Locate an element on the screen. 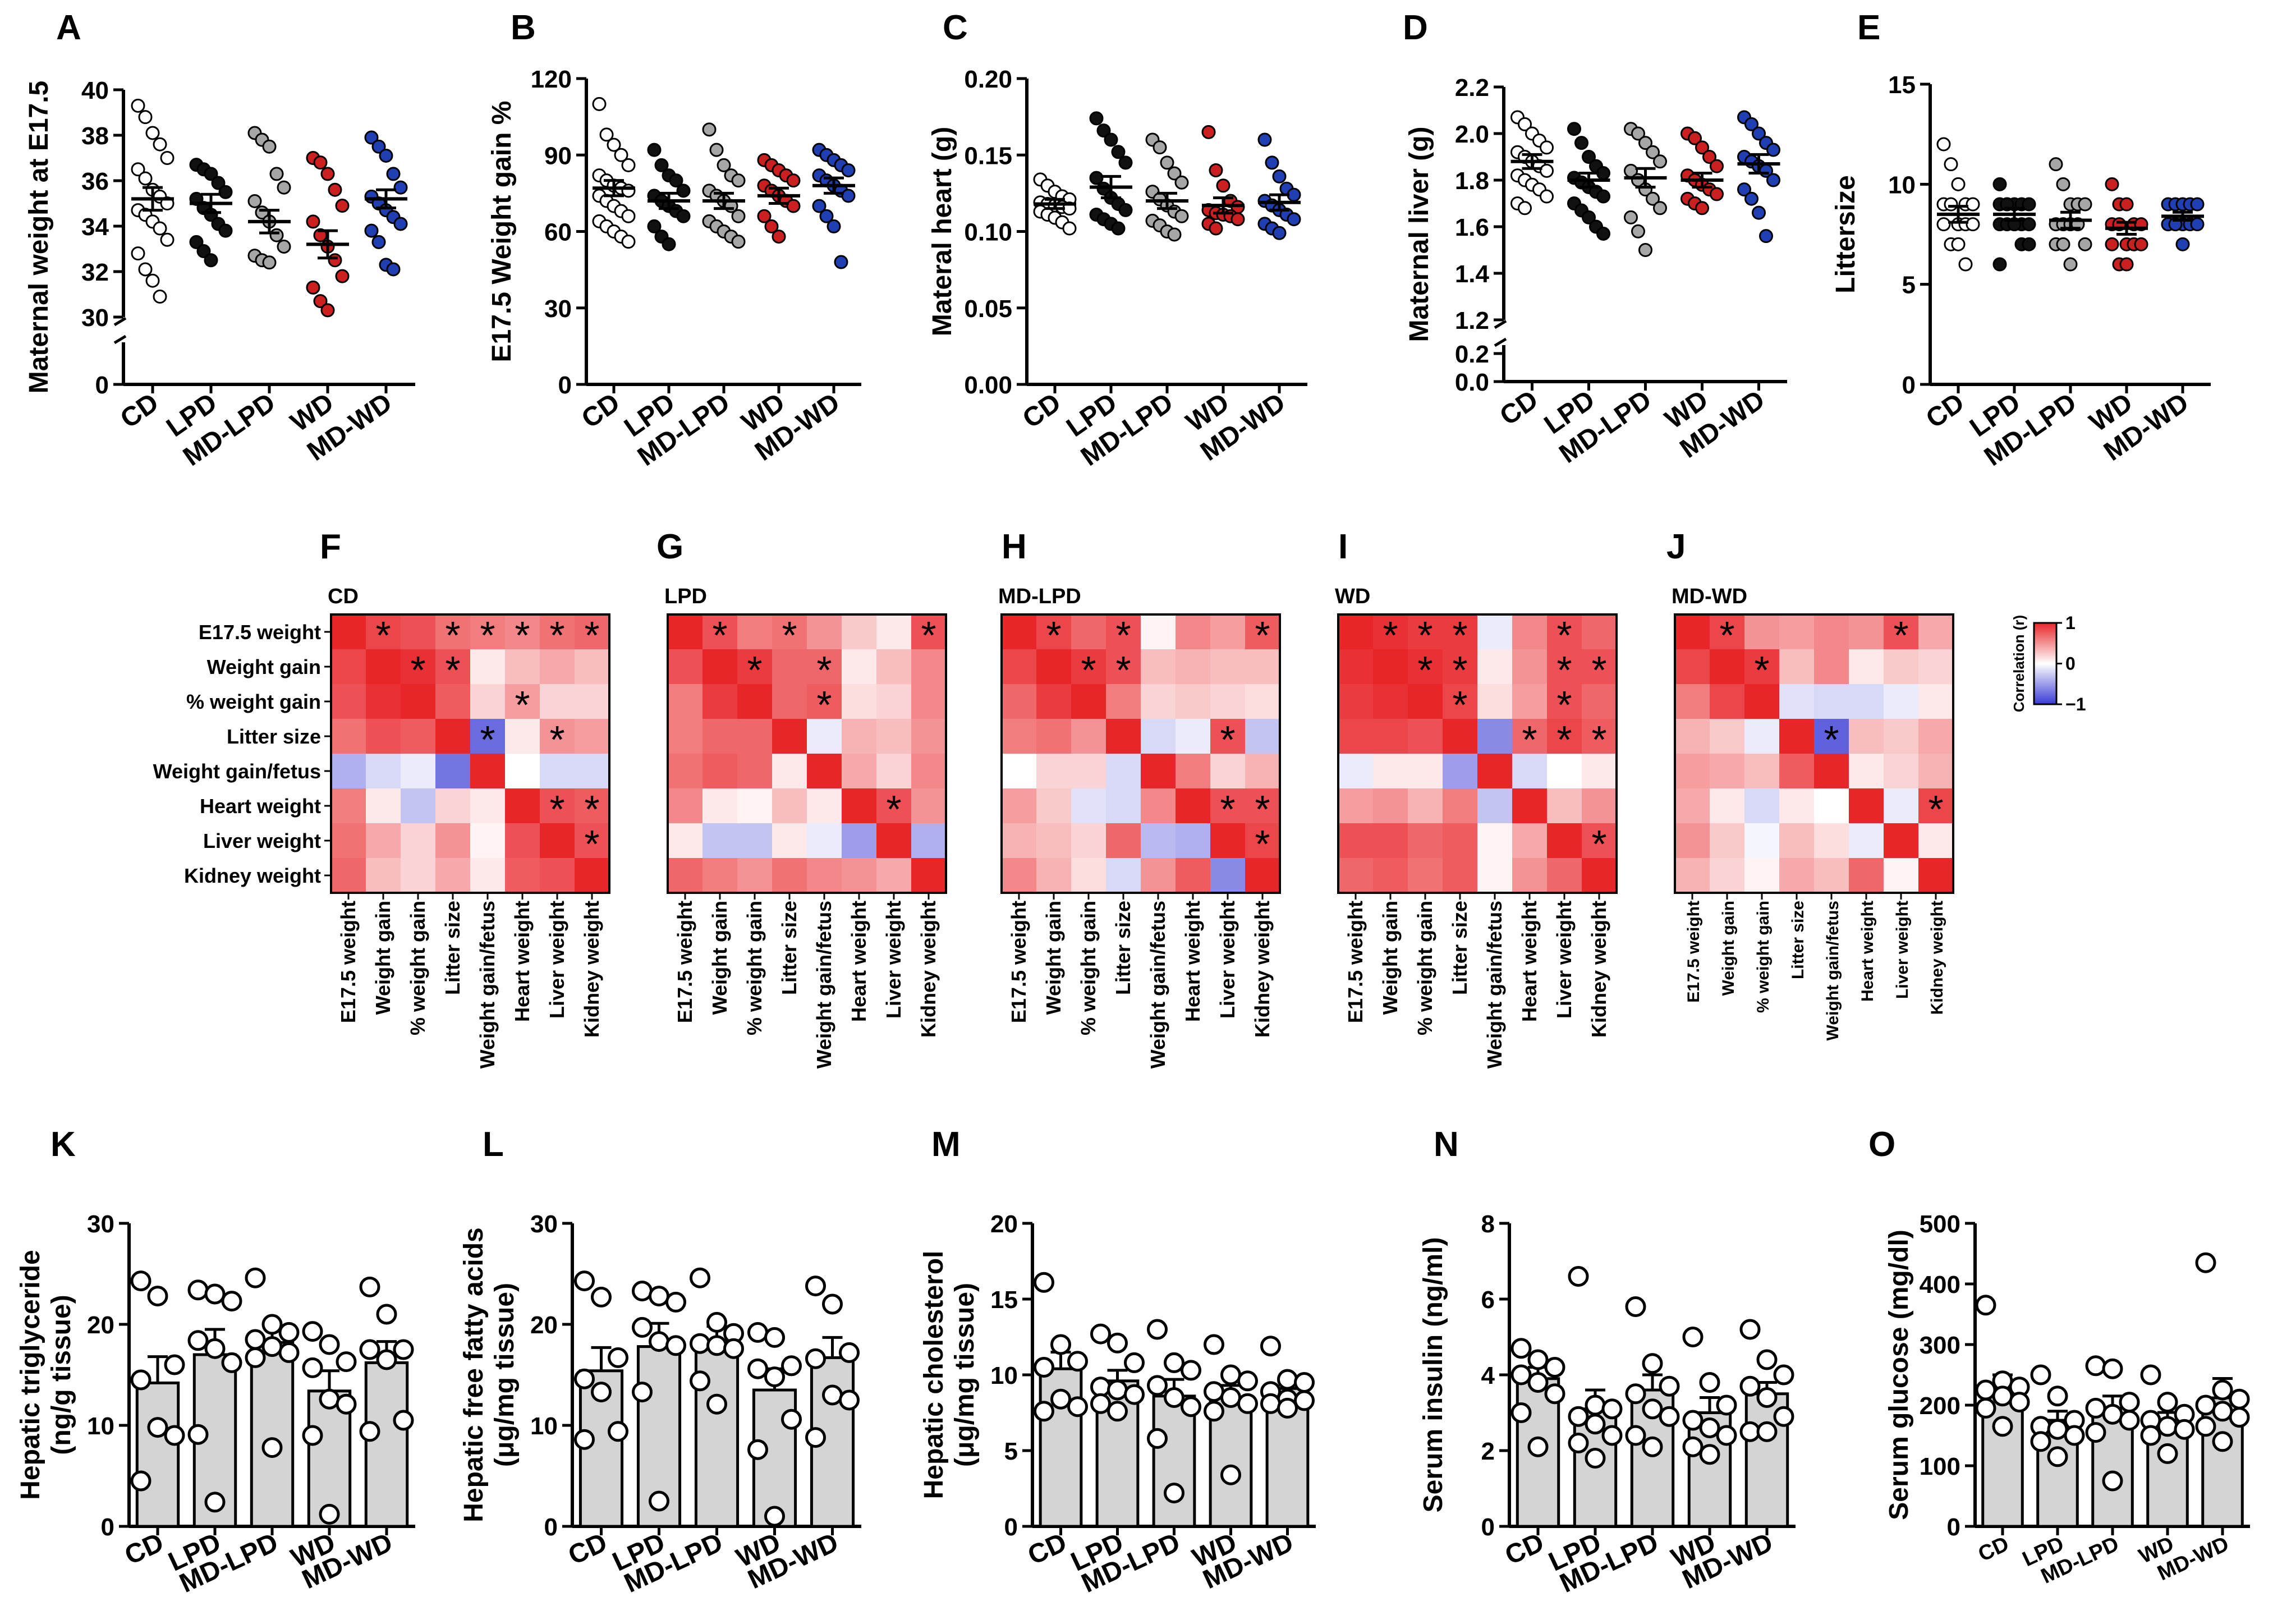  colorbar-bar is located at coordinates (2045, 664).